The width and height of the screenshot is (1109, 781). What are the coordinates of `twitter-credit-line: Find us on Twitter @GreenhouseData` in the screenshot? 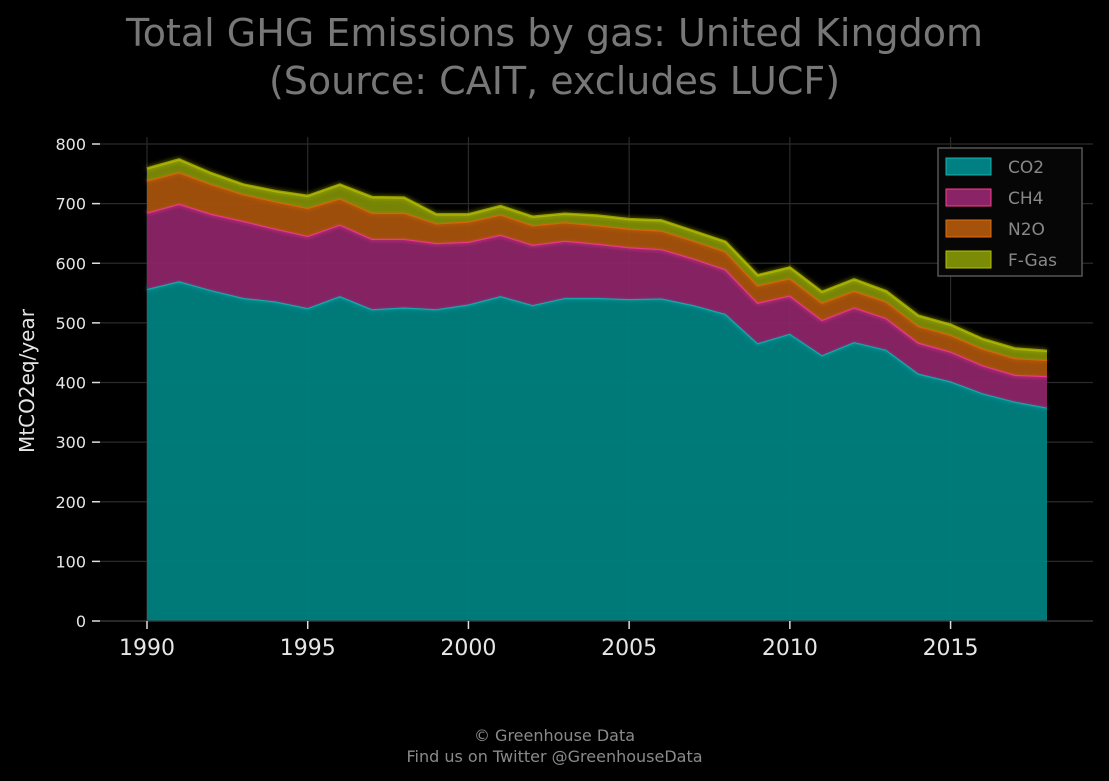 It's located at (554, 756).